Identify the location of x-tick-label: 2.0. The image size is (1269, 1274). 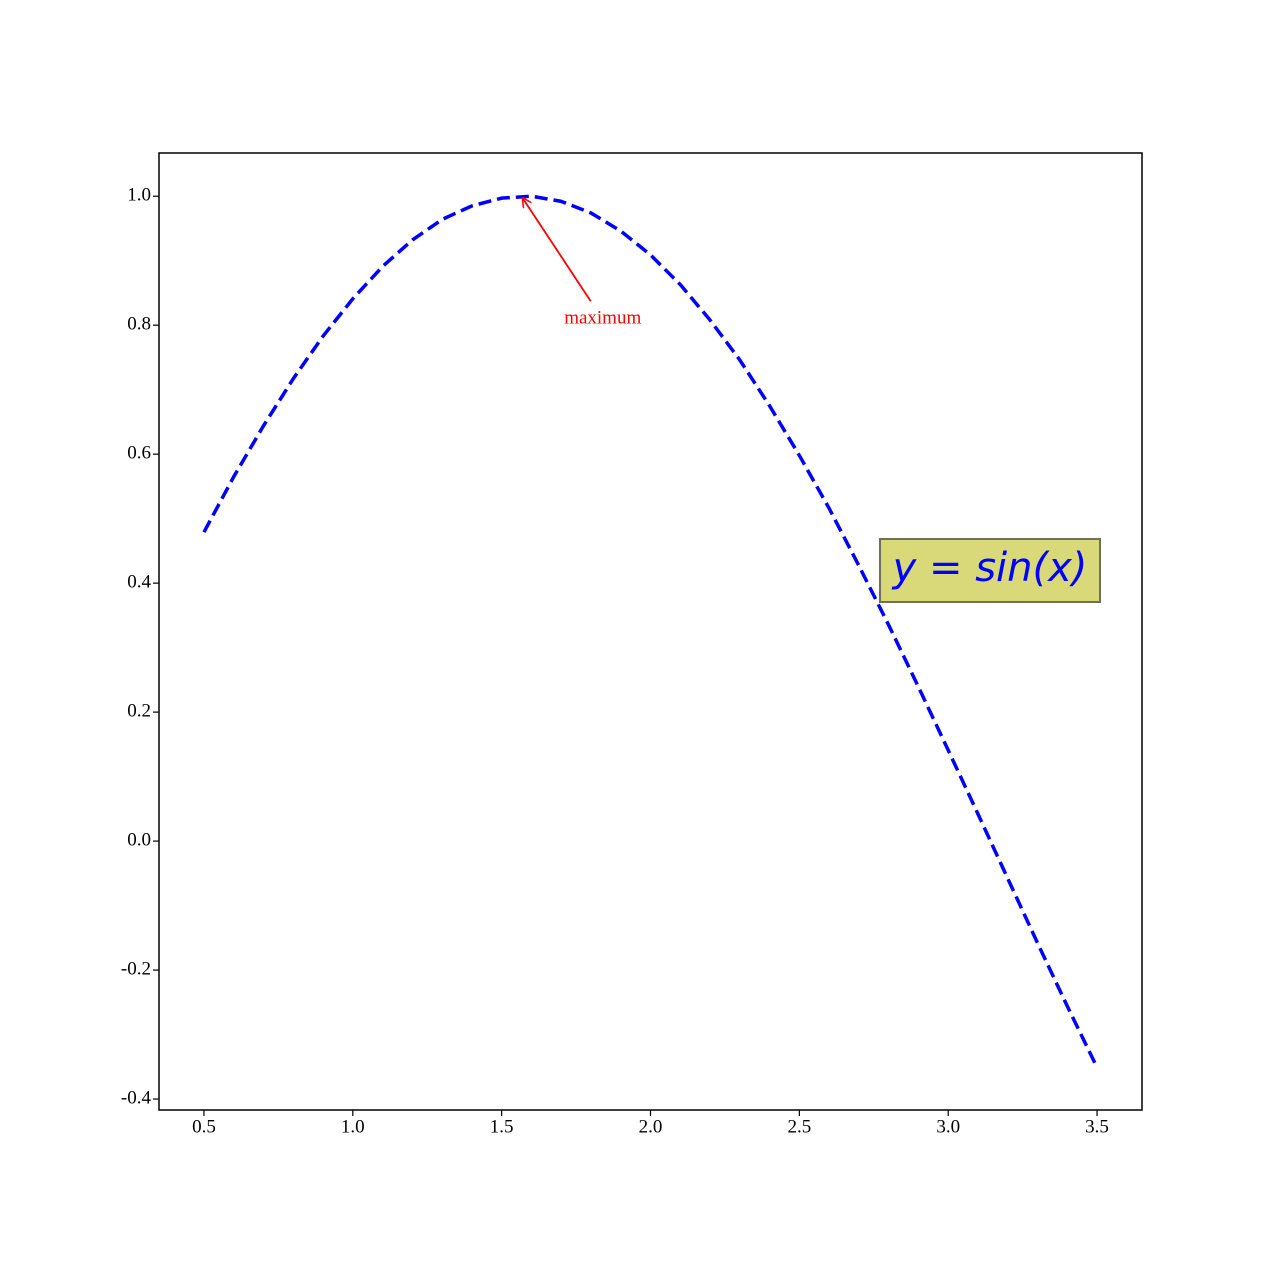
(651, 1126).